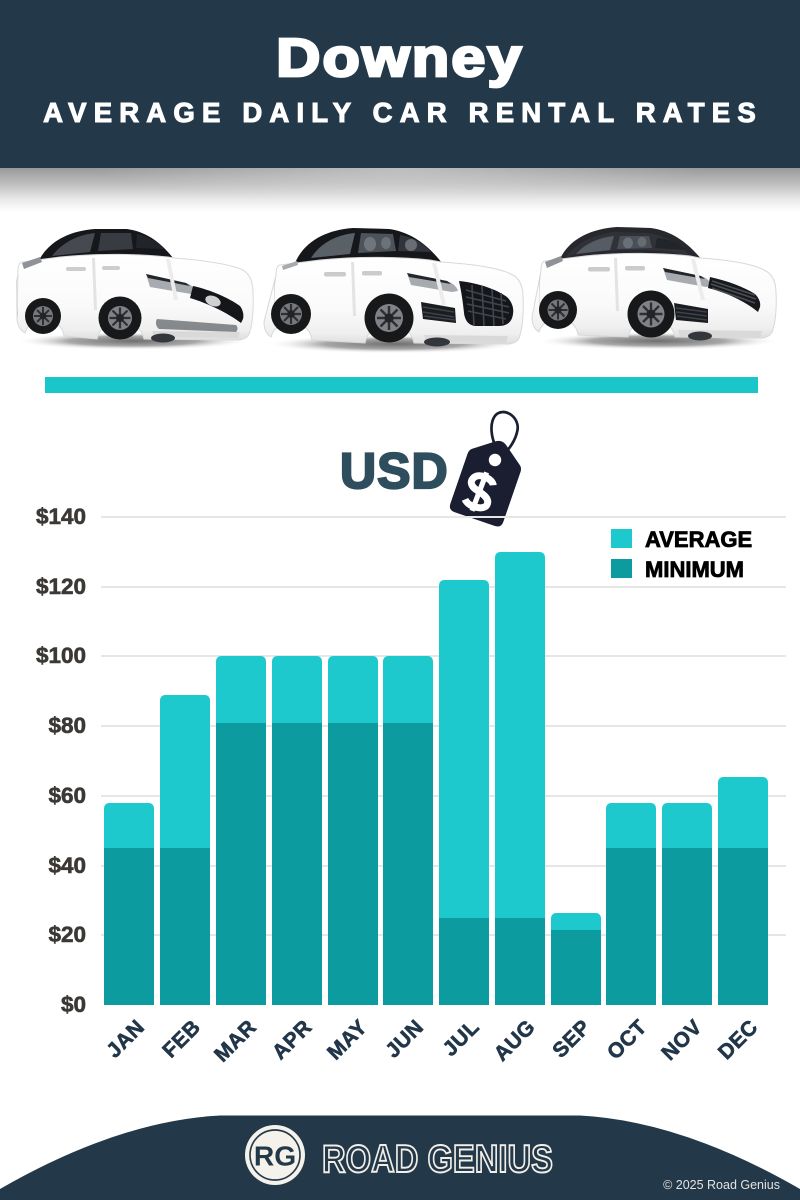  What do you see at coordinates (275, 1155) in the screenshot?
I see `svg-text: RG` at bounding box center [275, 1155].